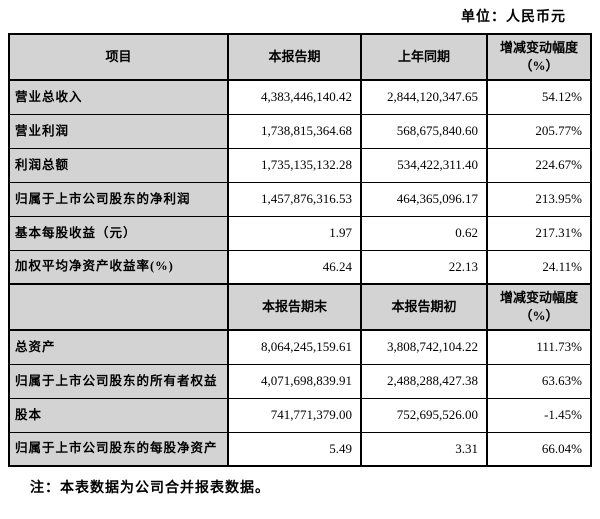 This screenshot has height=519, width=600. Describe the element at coordinates (294, 347) in the screenshot. I see `current-value: 8,064,245,159.61` at that location.